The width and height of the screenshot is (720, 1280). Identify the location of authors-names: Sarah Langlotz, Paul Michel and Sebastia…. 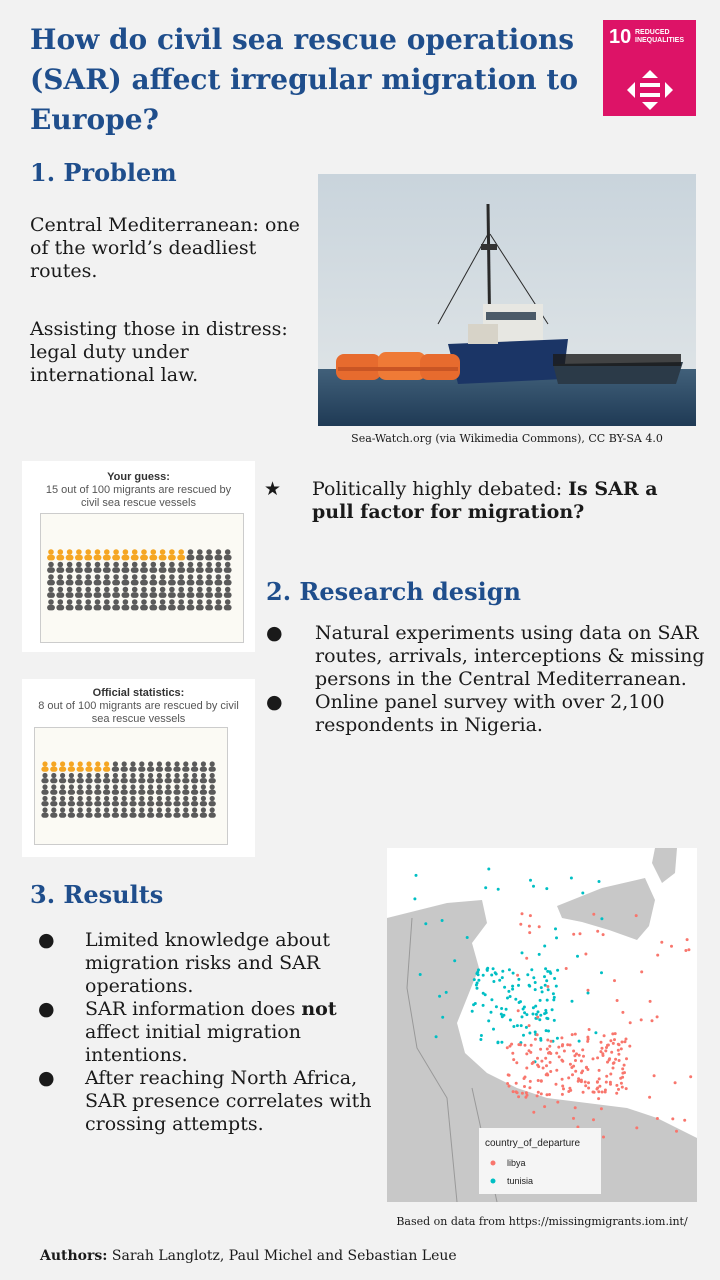
(284, 1256).